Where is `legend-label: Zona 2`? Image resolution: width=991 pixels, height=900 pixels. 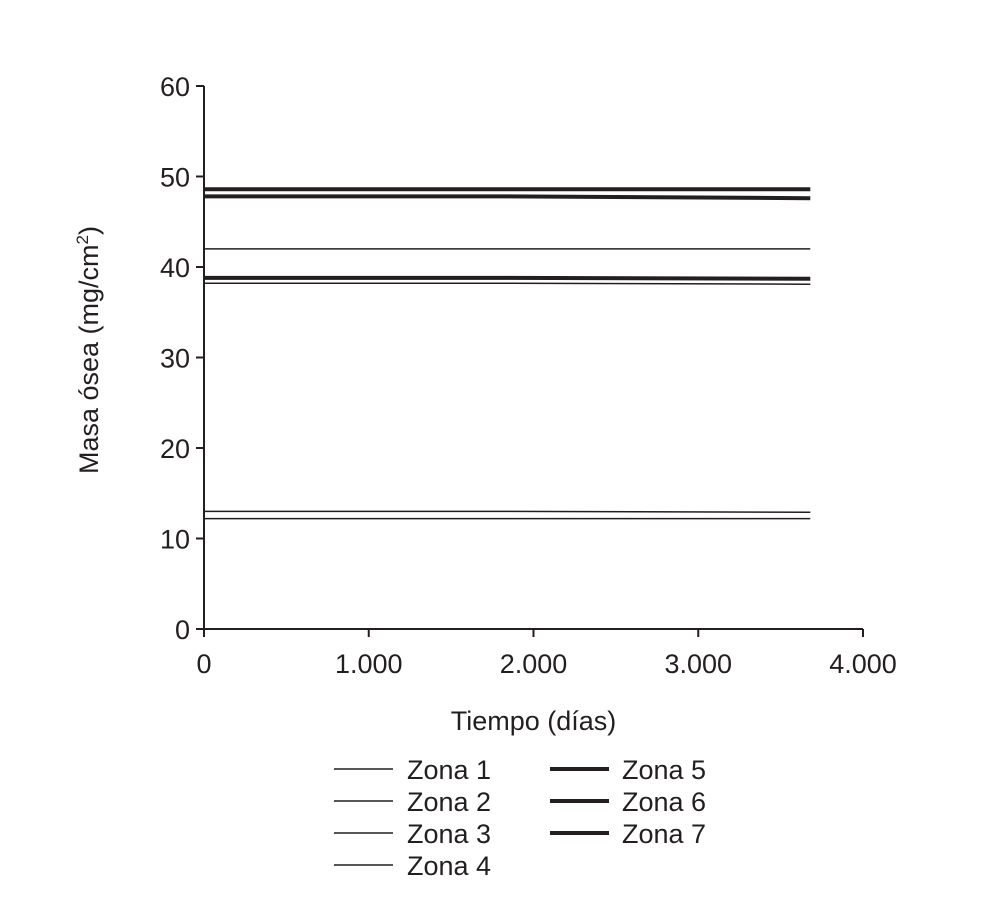 legend-label: Zona 2 is located at coordinates (449, 802).